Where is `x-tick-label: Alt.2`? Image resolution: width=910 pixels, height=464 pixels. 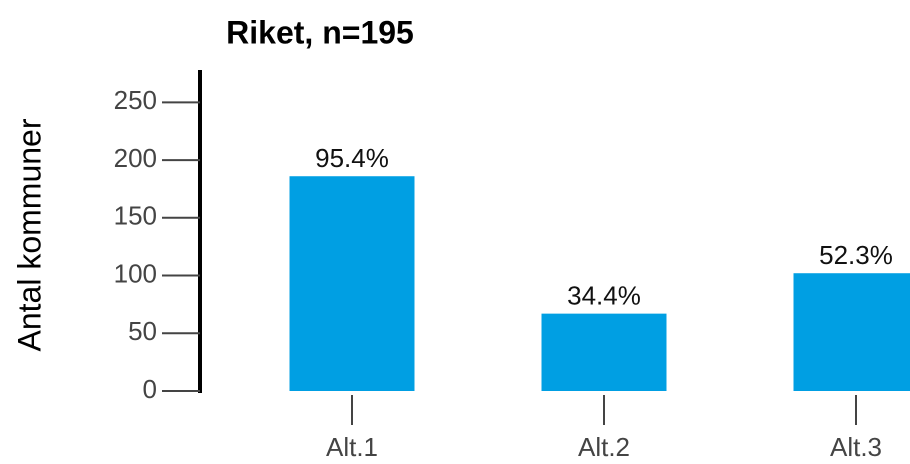
x-tick-label: Alt.2 is located at coordinates (604, 447).